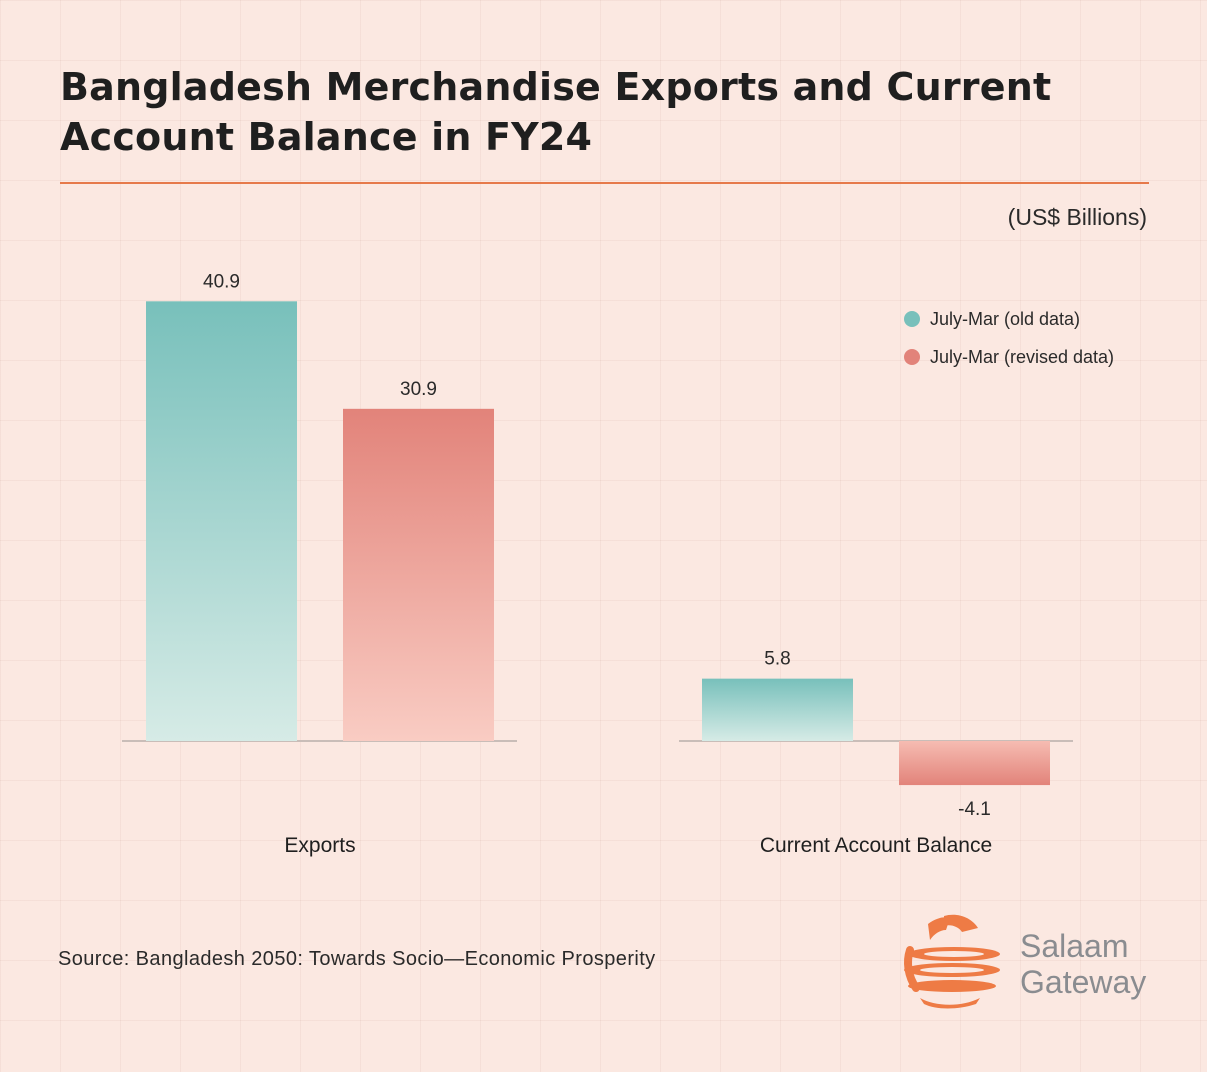 The image size is (1207, 1072). I want to click on legend-label-old-data: July-Mar (old data), so click(1005, 318).